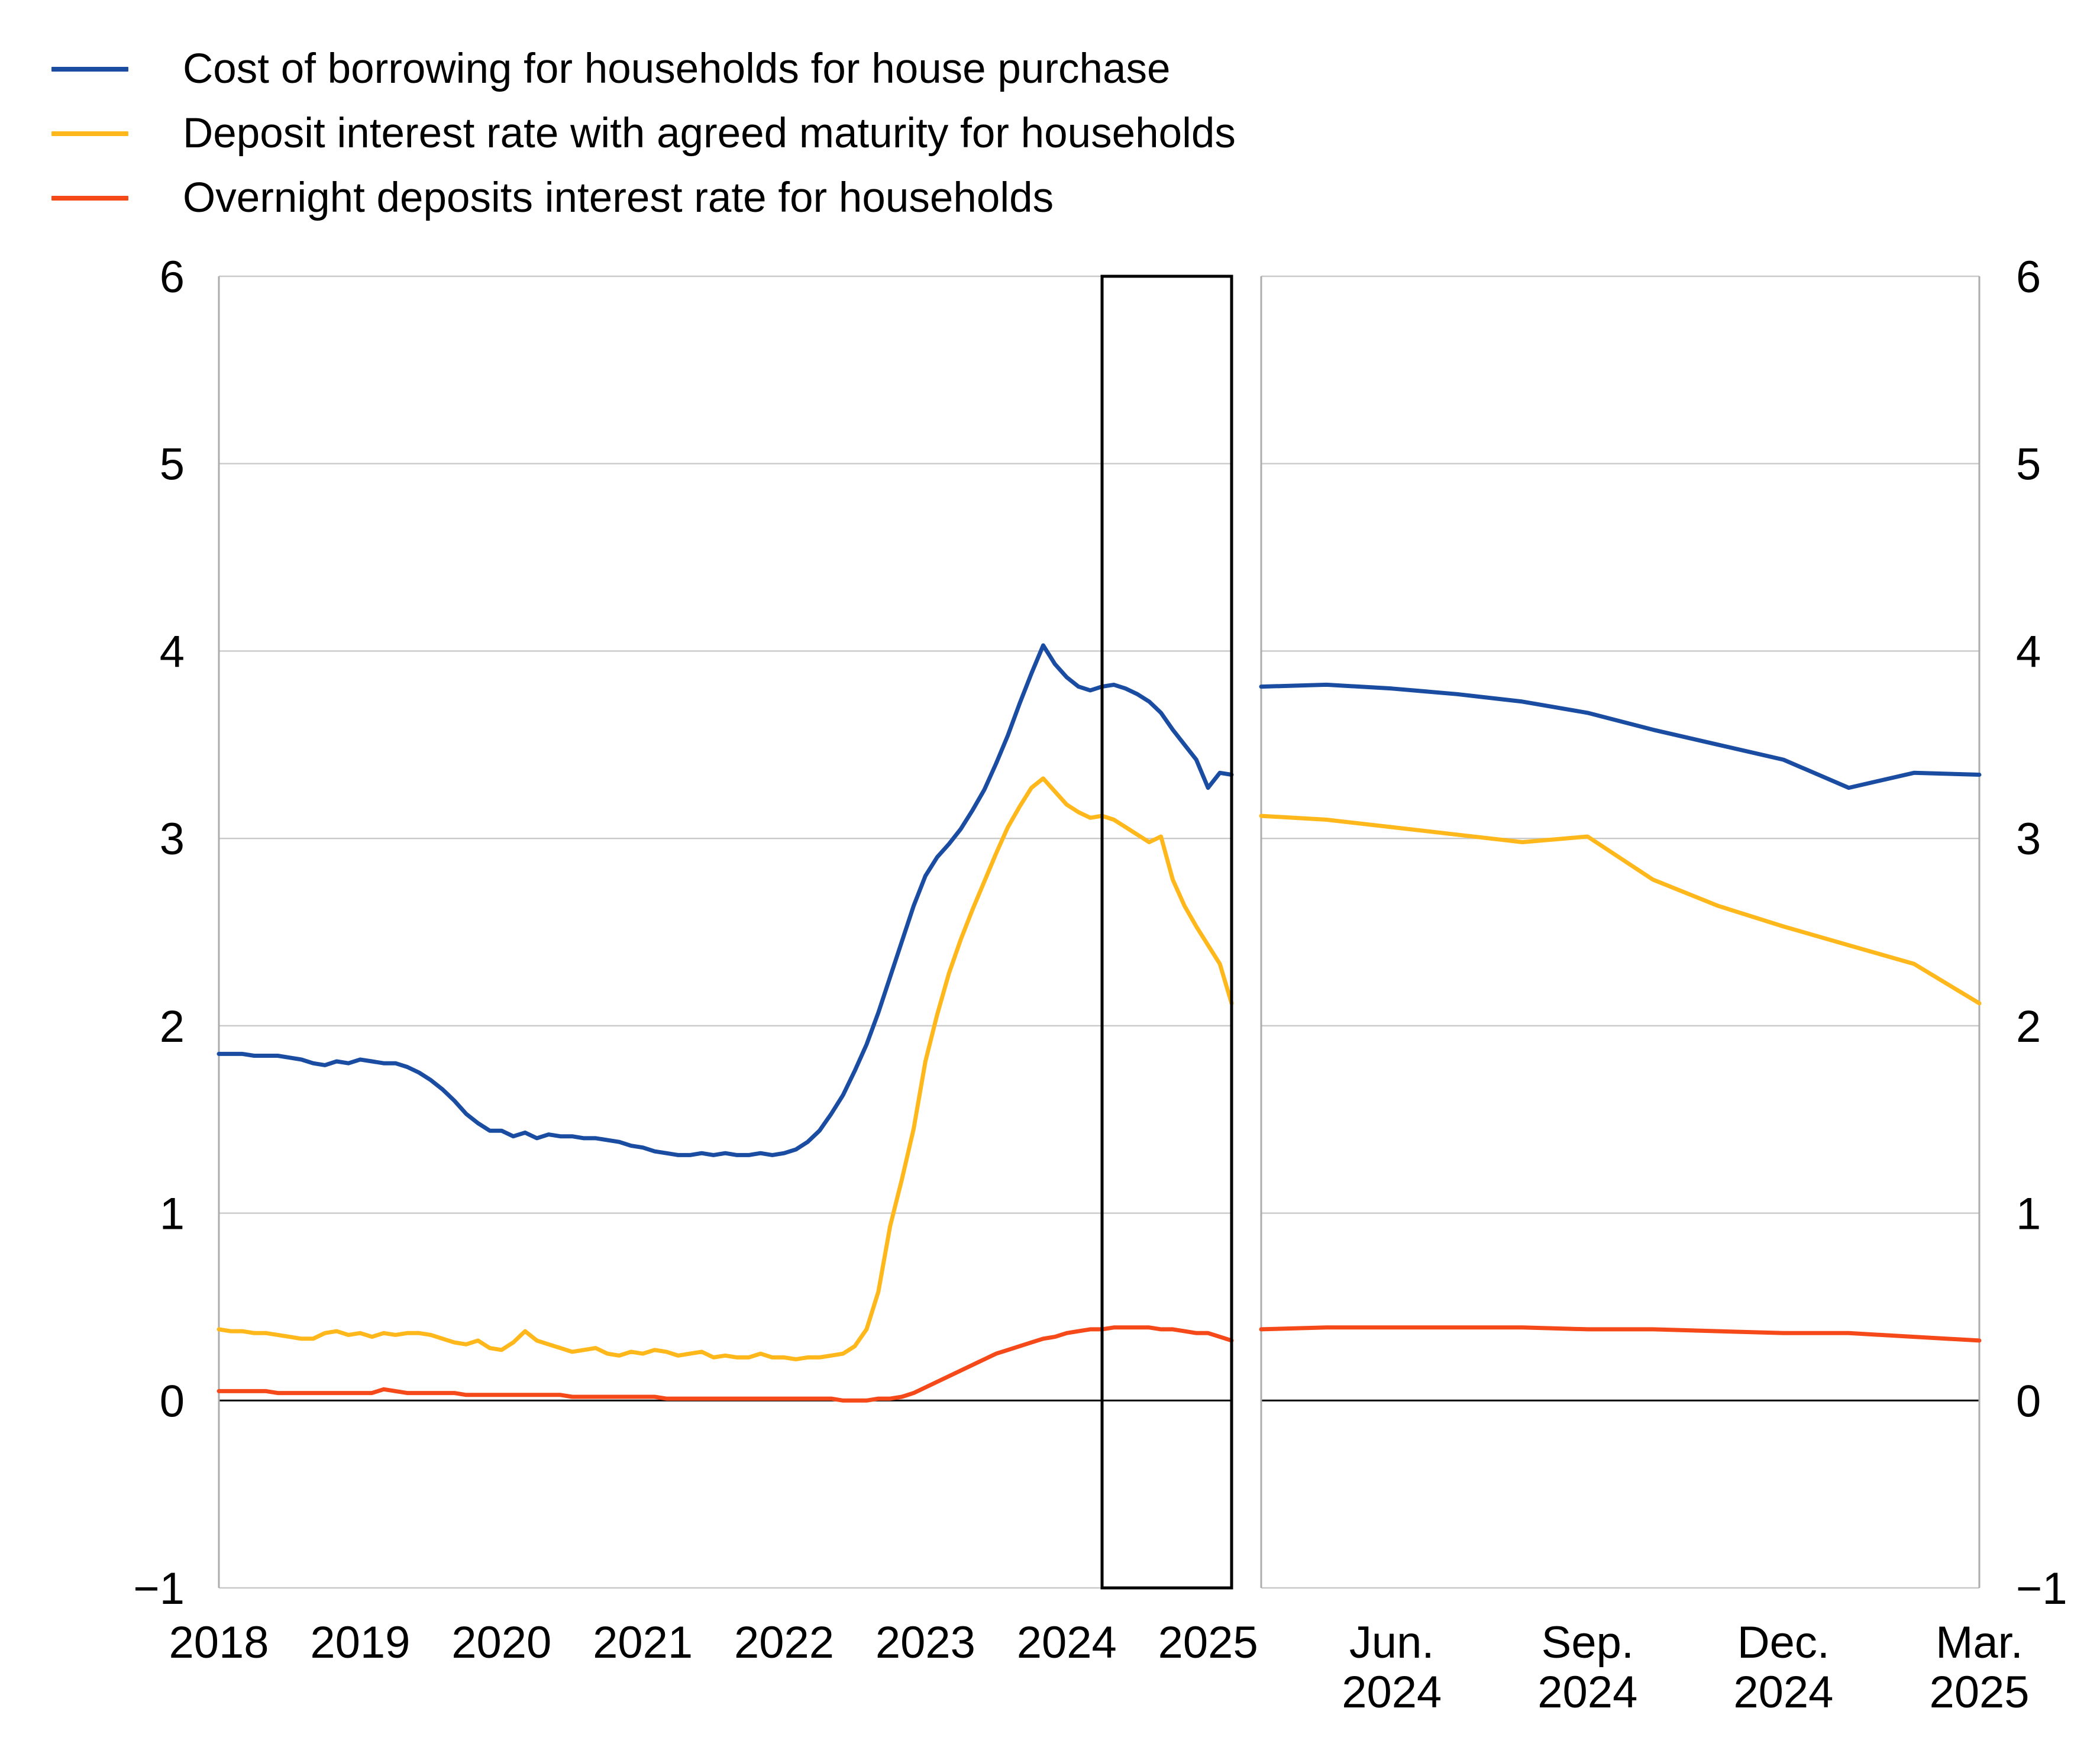 This screenshot has height=1750, width=2100. I want to click on y-tick-label-left: 1, so click(172, 1214).